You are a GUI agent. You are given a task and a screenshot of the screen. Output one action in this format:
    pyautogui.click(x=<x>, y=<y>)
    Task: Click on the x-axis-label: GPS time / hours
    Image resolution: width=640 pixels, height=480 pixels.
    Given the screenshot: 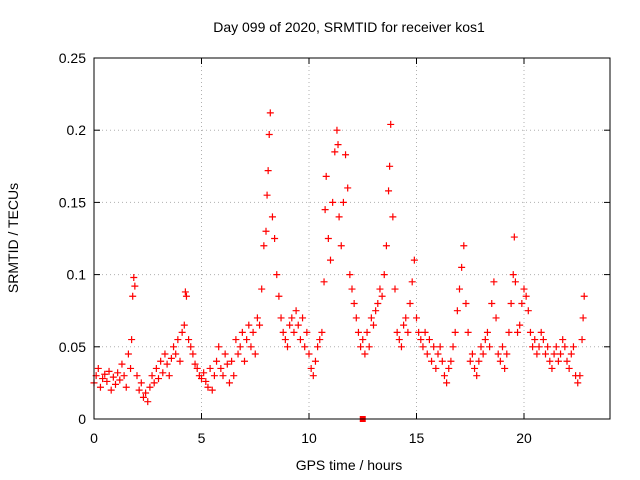 What is the action you would take?
    pyautogui.click(x=349, y=465)
    